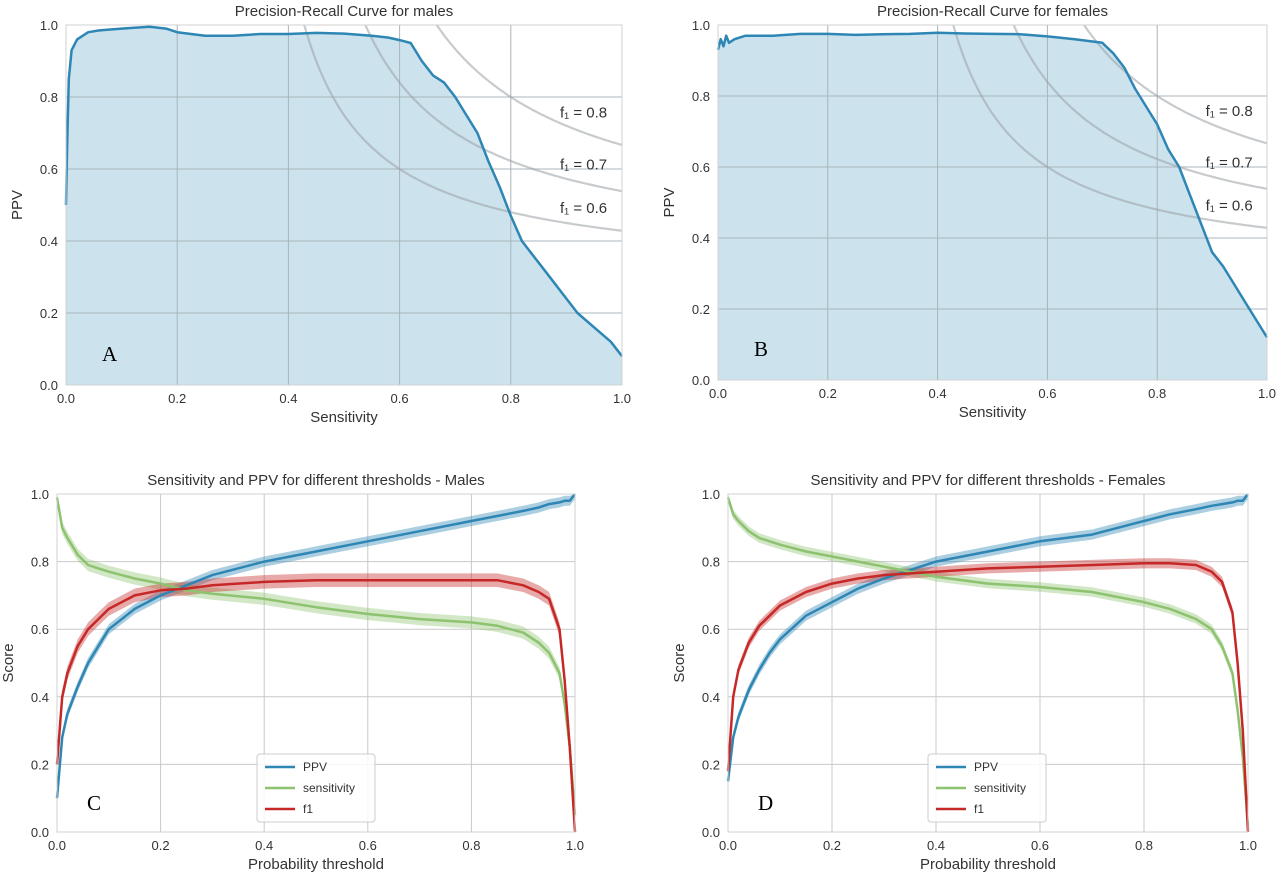 The height and width of the screenshot is (880, 1280). What do you see at coordinates (1229, 111) in the screenshot?
I see `iso-f1-label: f₁ = 0.8` at bounding box center [1229, 111].